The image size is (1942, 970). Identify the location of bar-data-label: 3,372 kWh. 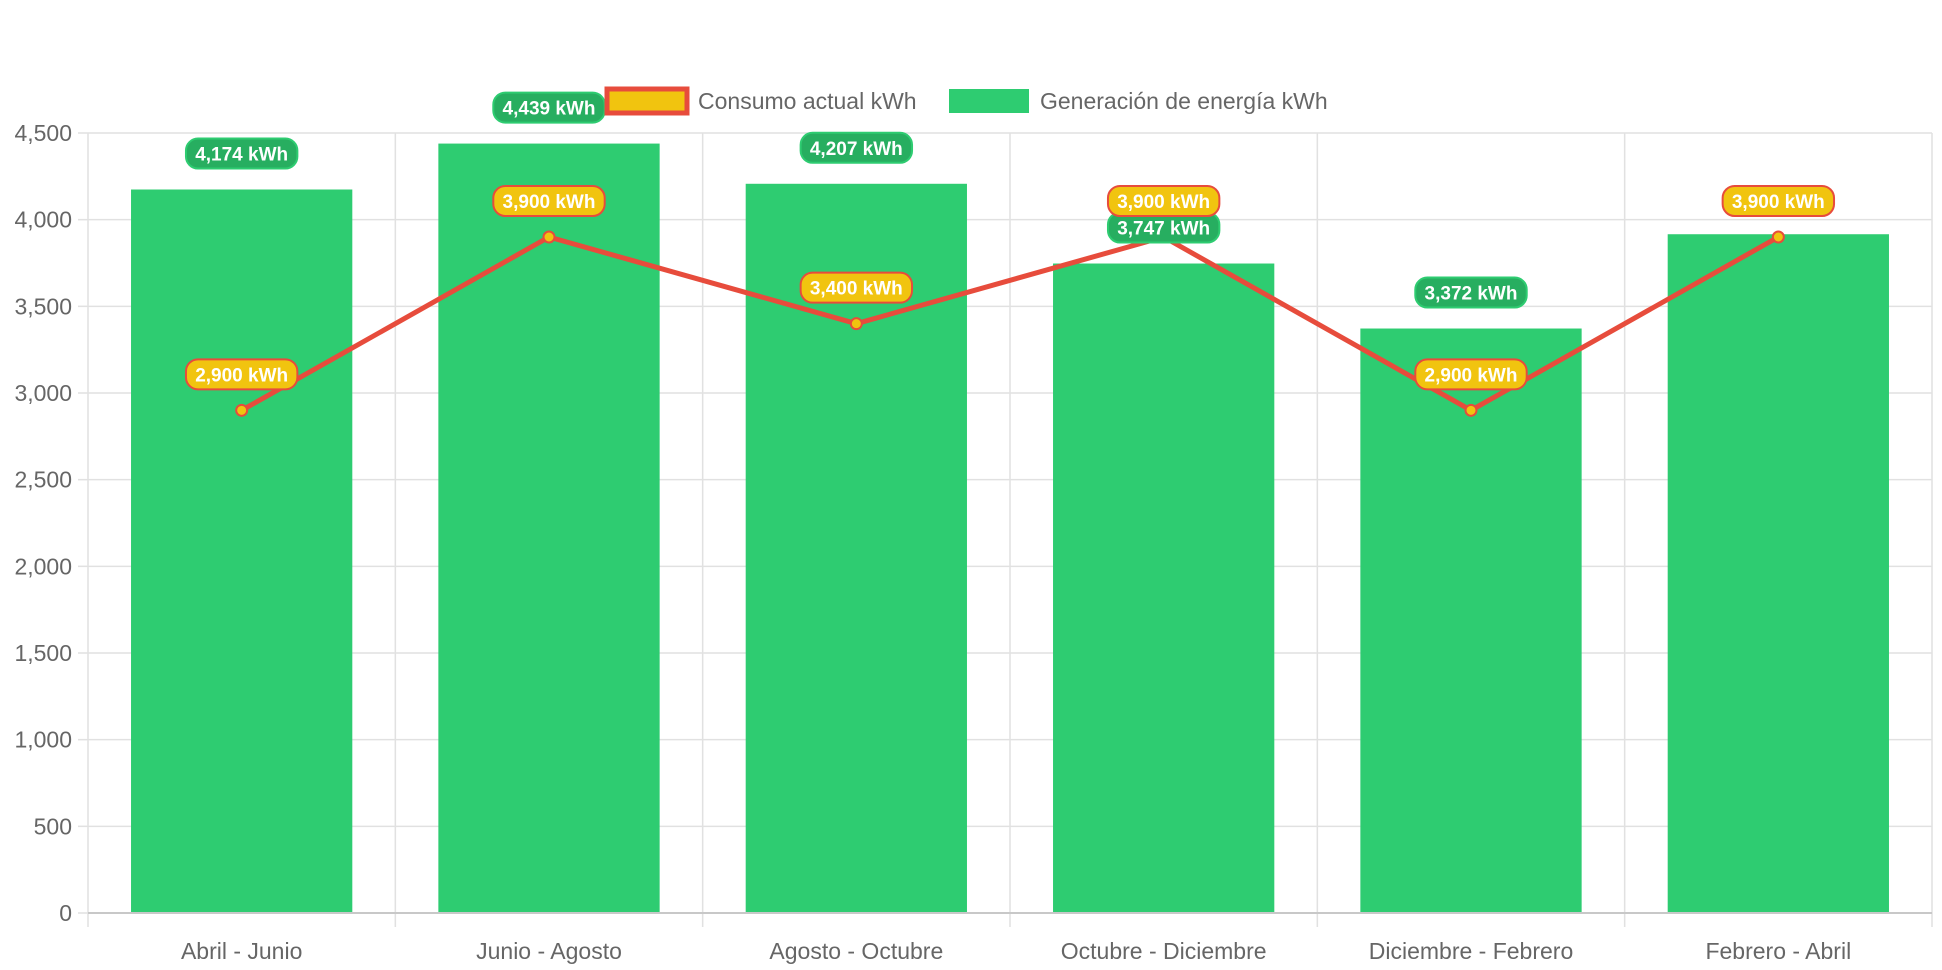
(1471, 294).